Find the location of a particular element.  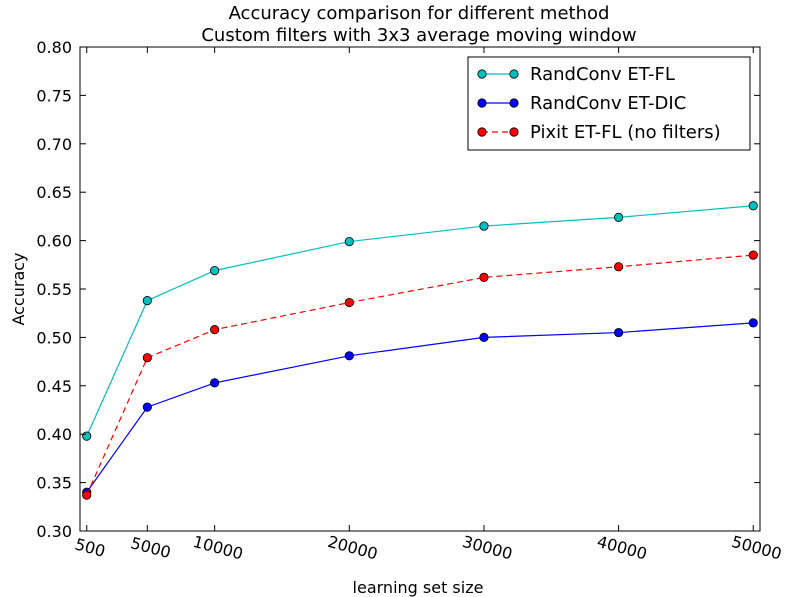

y-tick-label: 0.30 is located at coordinates (54, 531).